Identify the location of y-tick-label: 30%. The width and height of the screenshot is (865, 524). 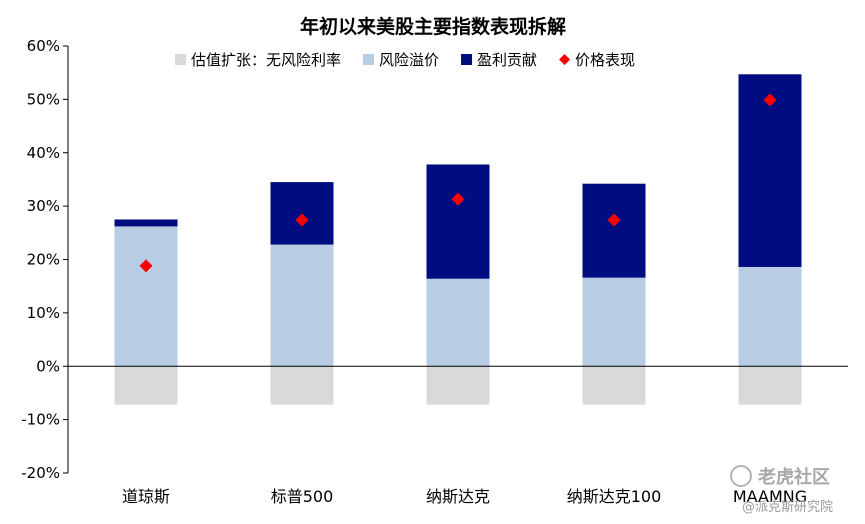
(43, 206).